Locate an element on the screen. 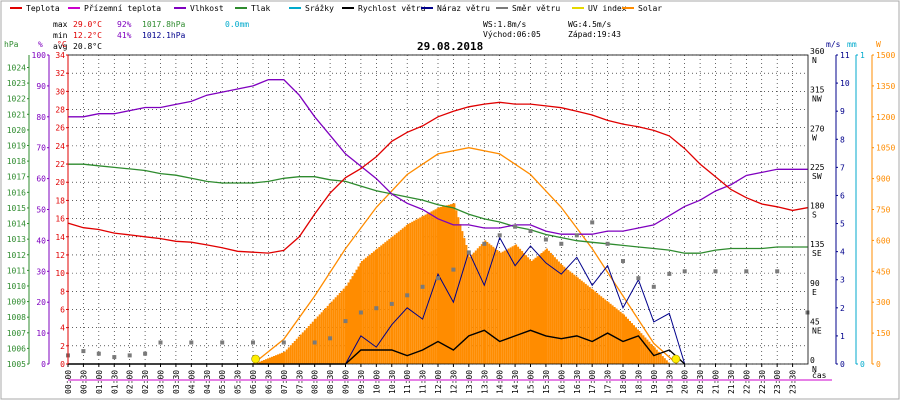 The image size is (900, 400). wind-dir-degree: 225 is located at coordinates (817, 167).